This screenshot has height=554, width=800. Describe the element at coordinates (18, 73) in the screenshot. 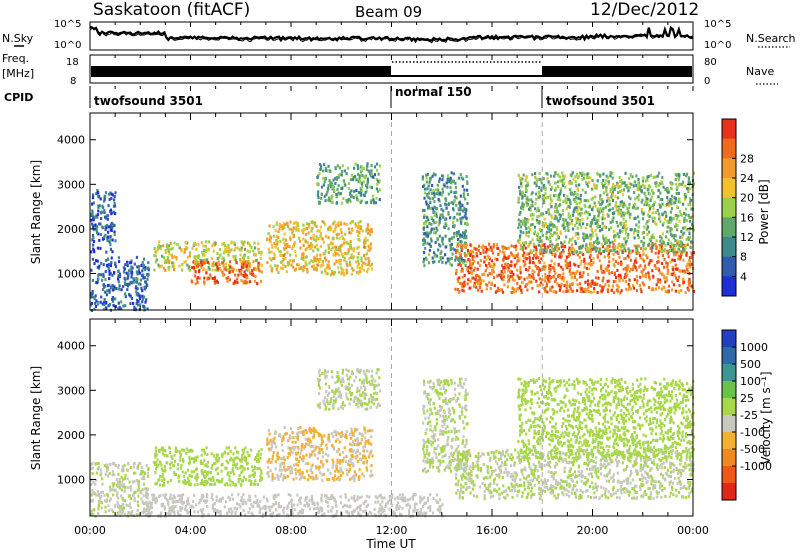

I see `freq-left-label-2: [MHz]` at that location.